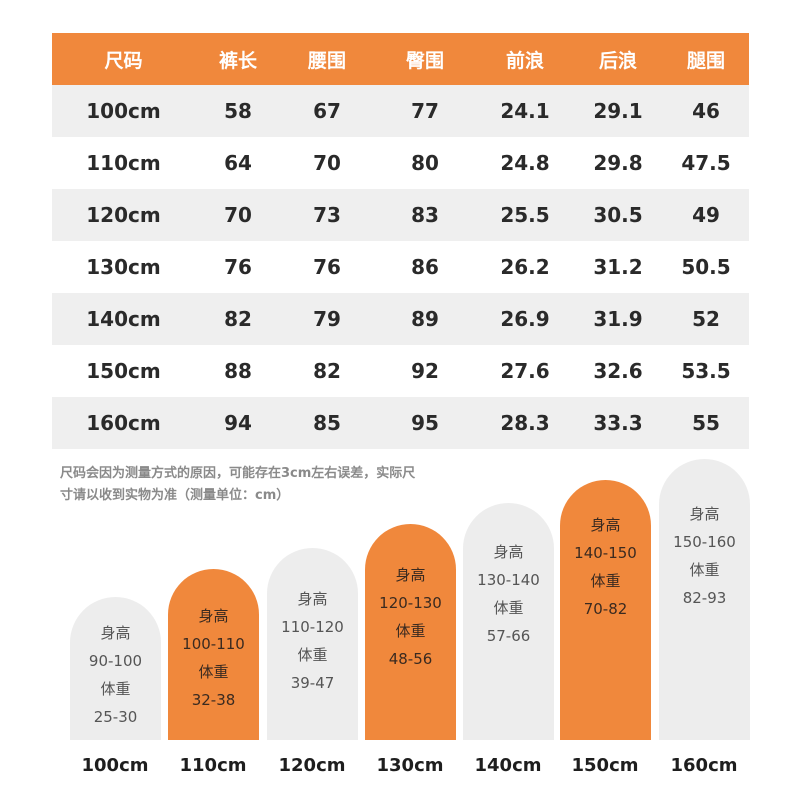 Image resolution: width=800 pixels, height=800 pixels. Describe the element at coordinates (213, 765) in the screenshot. I see `bar-size-label: 110cm` at that location.